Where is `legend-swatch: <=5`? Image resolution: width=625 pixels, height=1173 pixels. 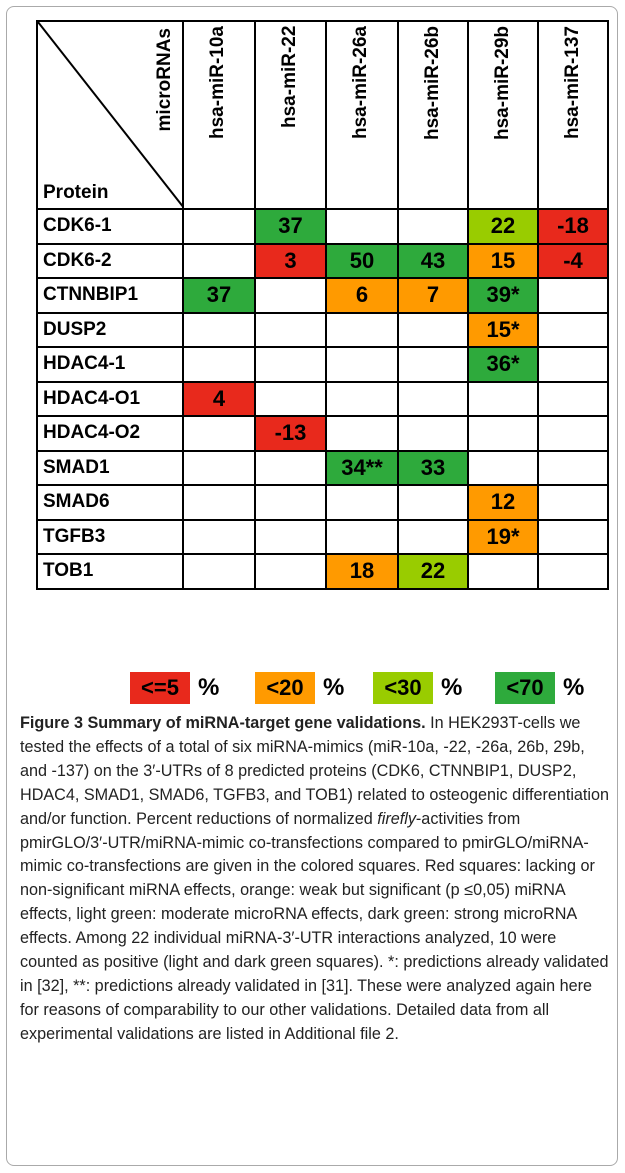
legend-swatch: <=5 is located at coordinates (160, 688).